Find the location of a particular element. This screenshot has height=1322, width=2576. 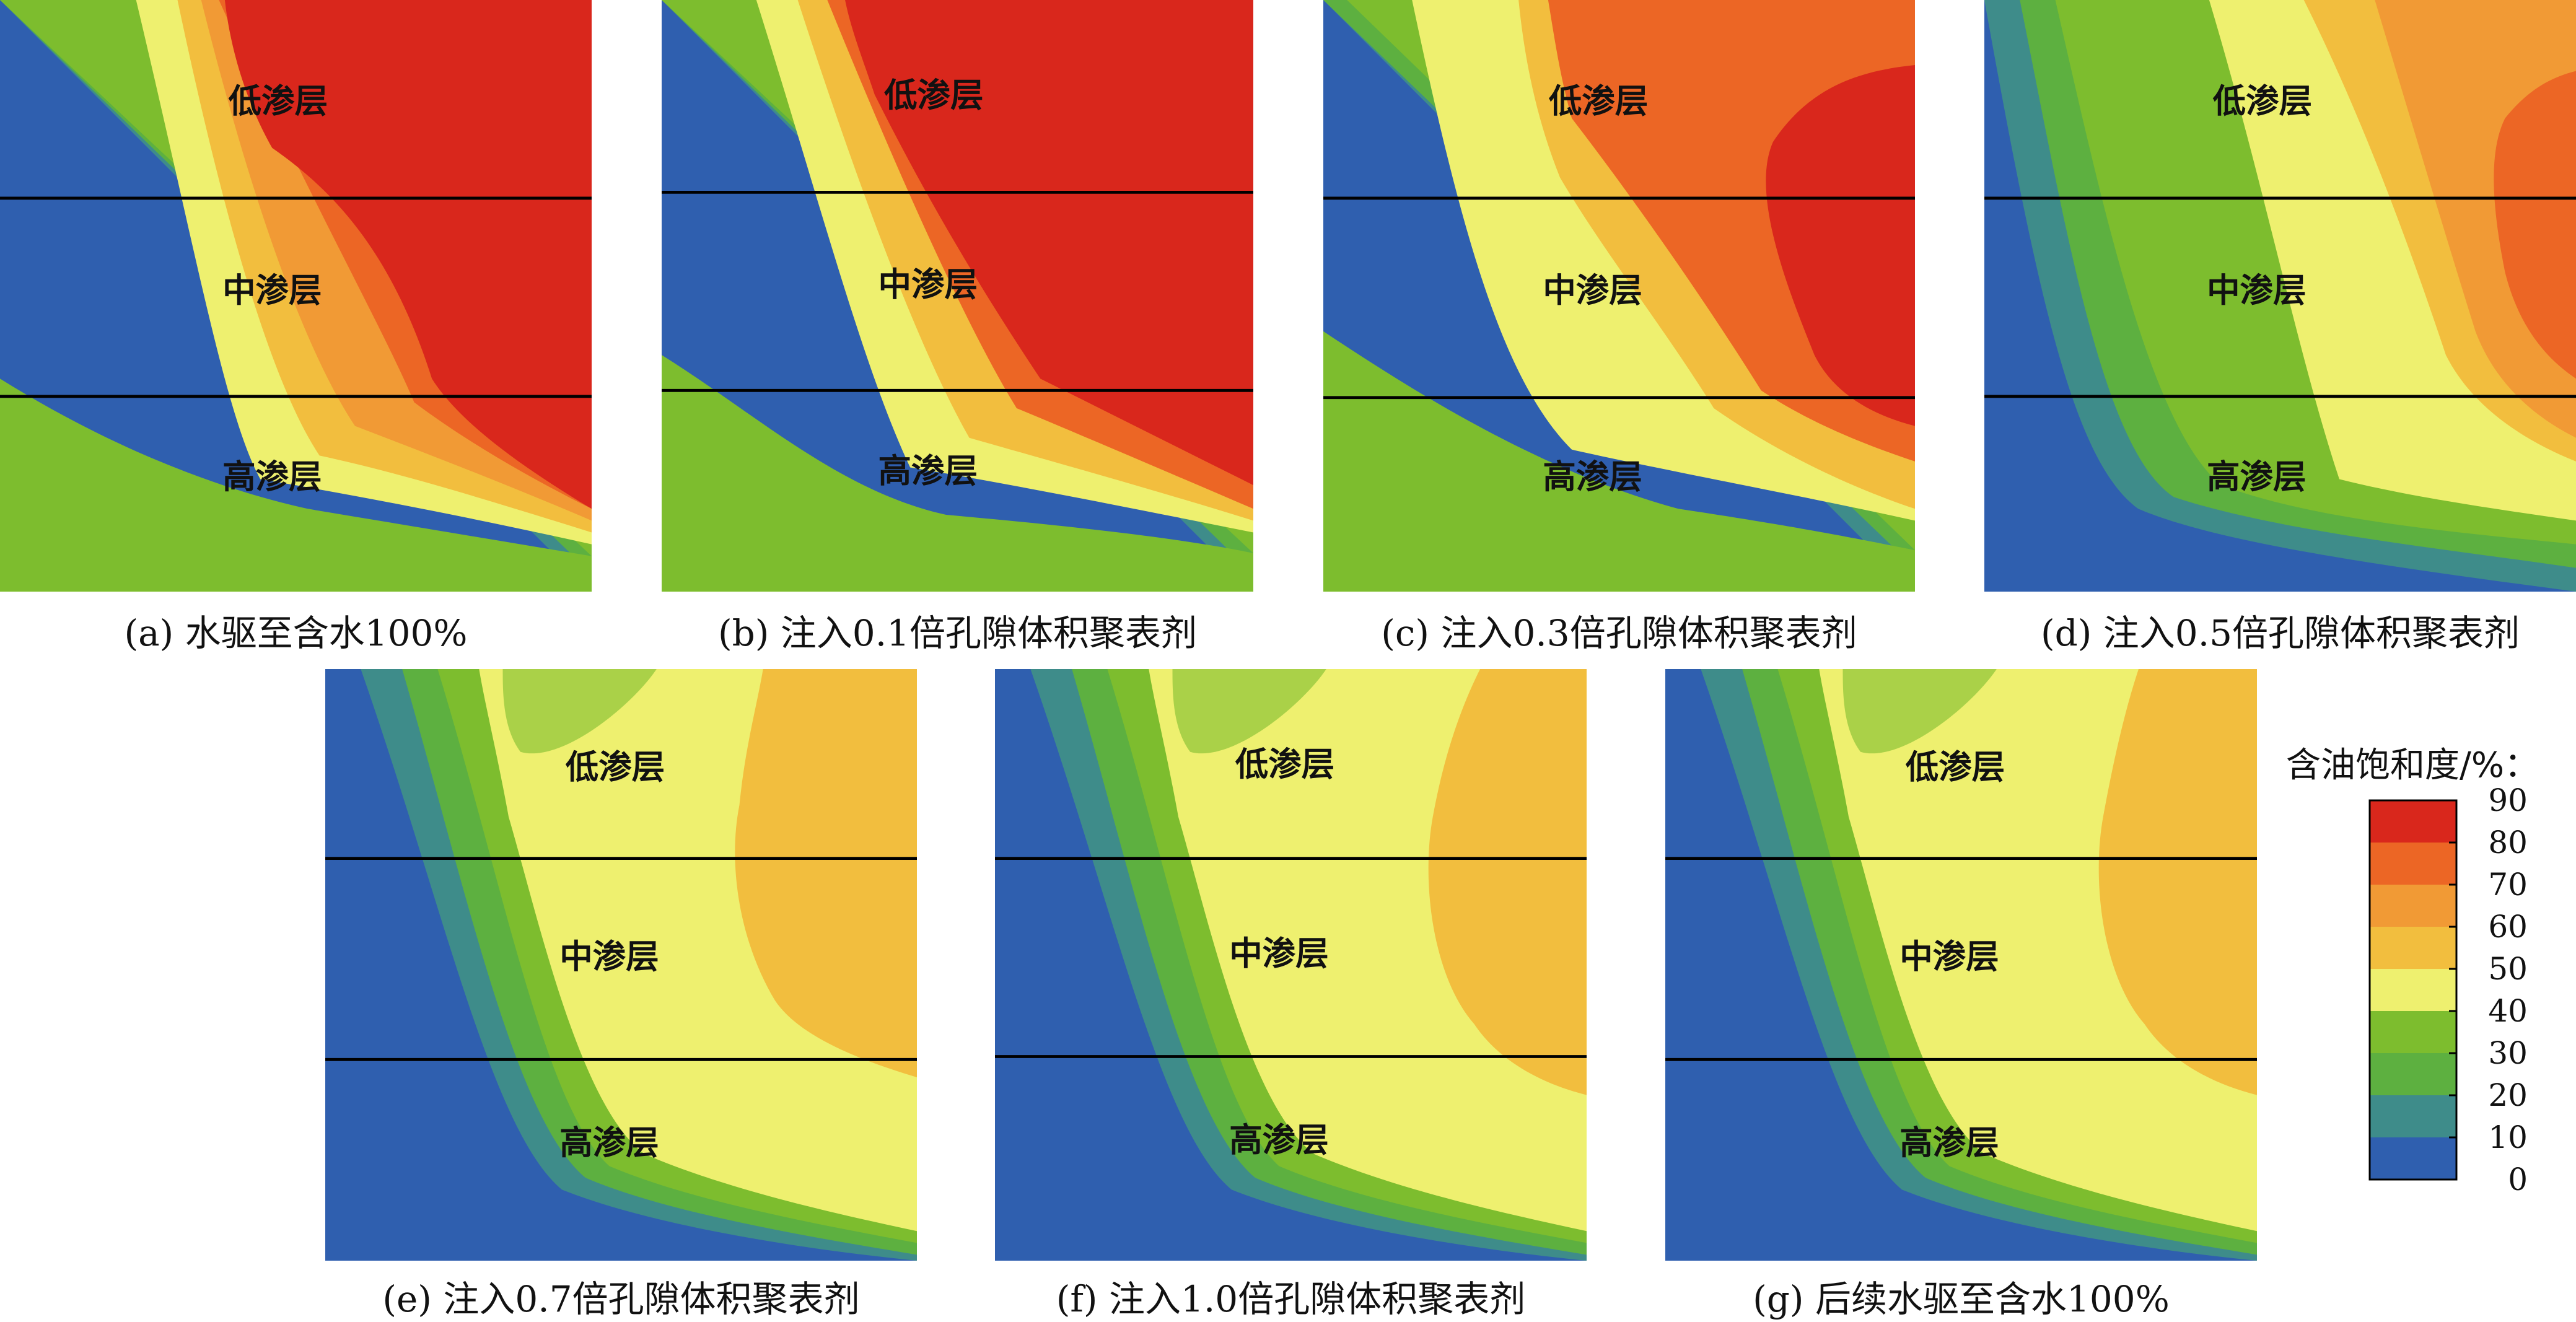

panel-f-contour-map: 低渗层 中渗层 高渗层 is located at coordinates (1291, 965).